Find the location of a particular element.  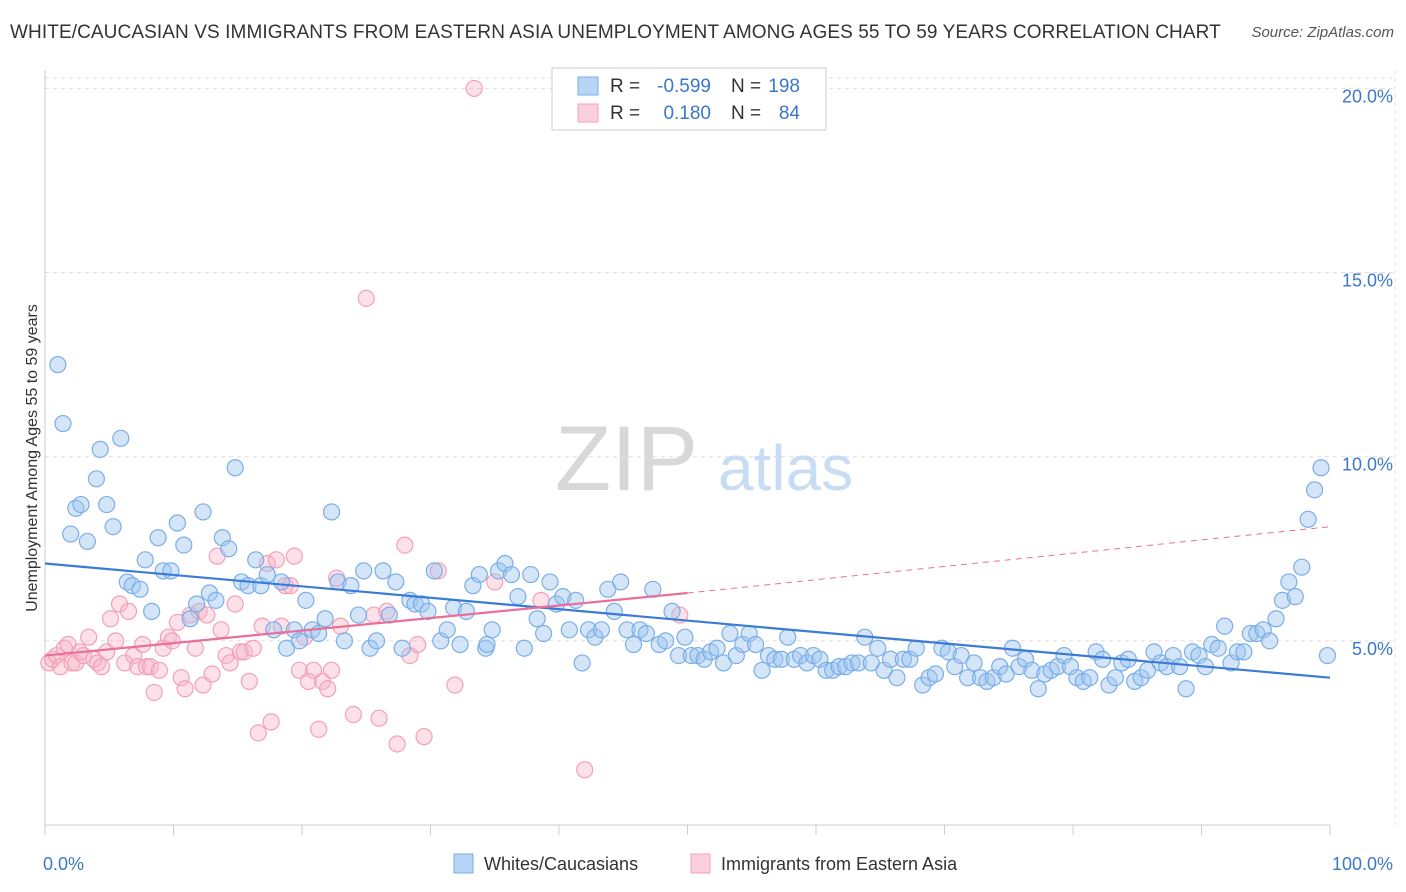

x-tick-labels: 0.0% 100.0% is located at coordinates (718, 864).